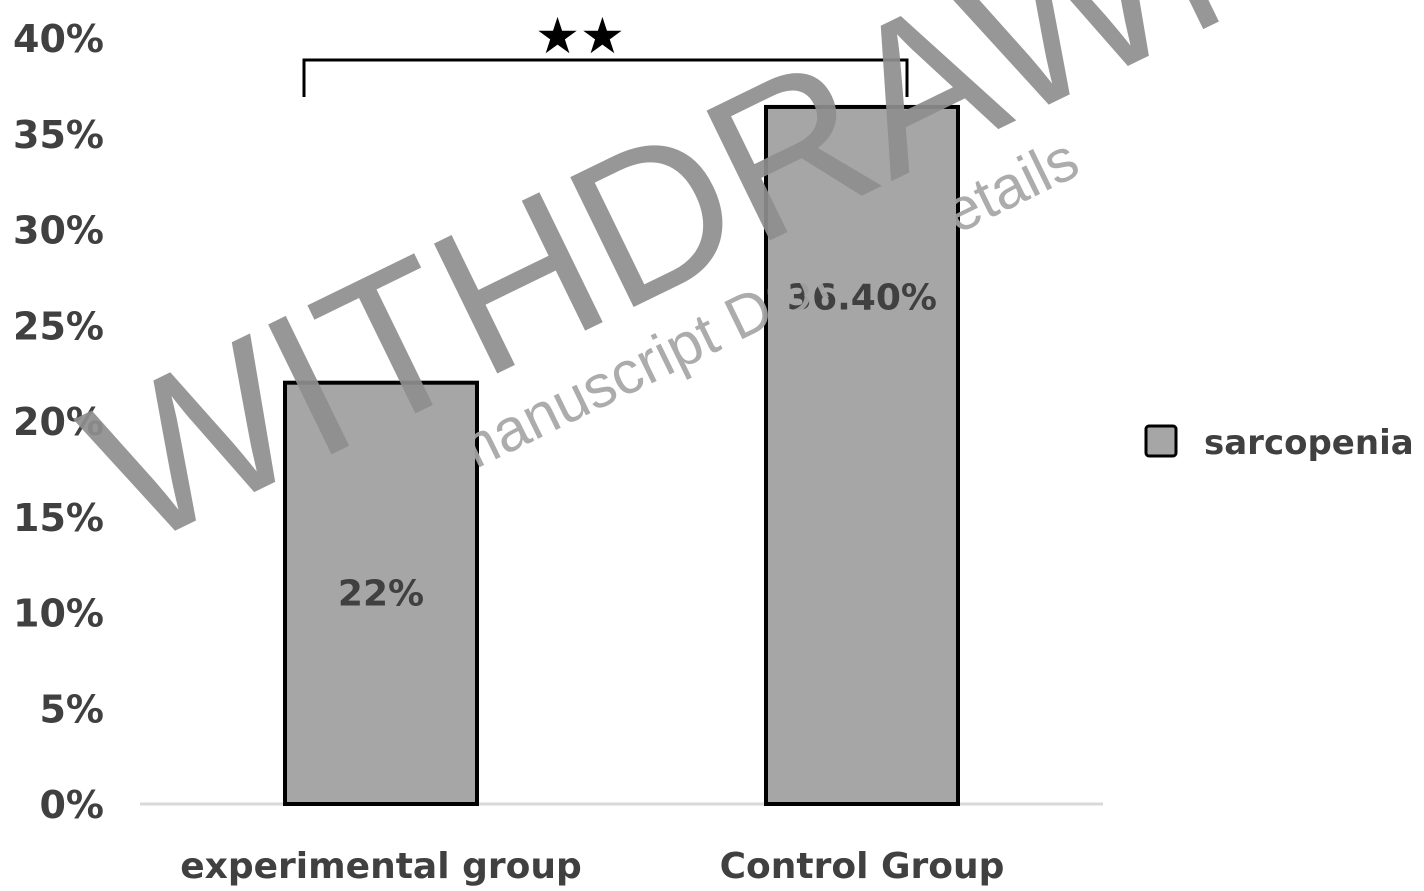 Image resolution: width=1424 pixels, height=891 pixels. I want to click on significance-bracket: ★★, so click(605, 52).